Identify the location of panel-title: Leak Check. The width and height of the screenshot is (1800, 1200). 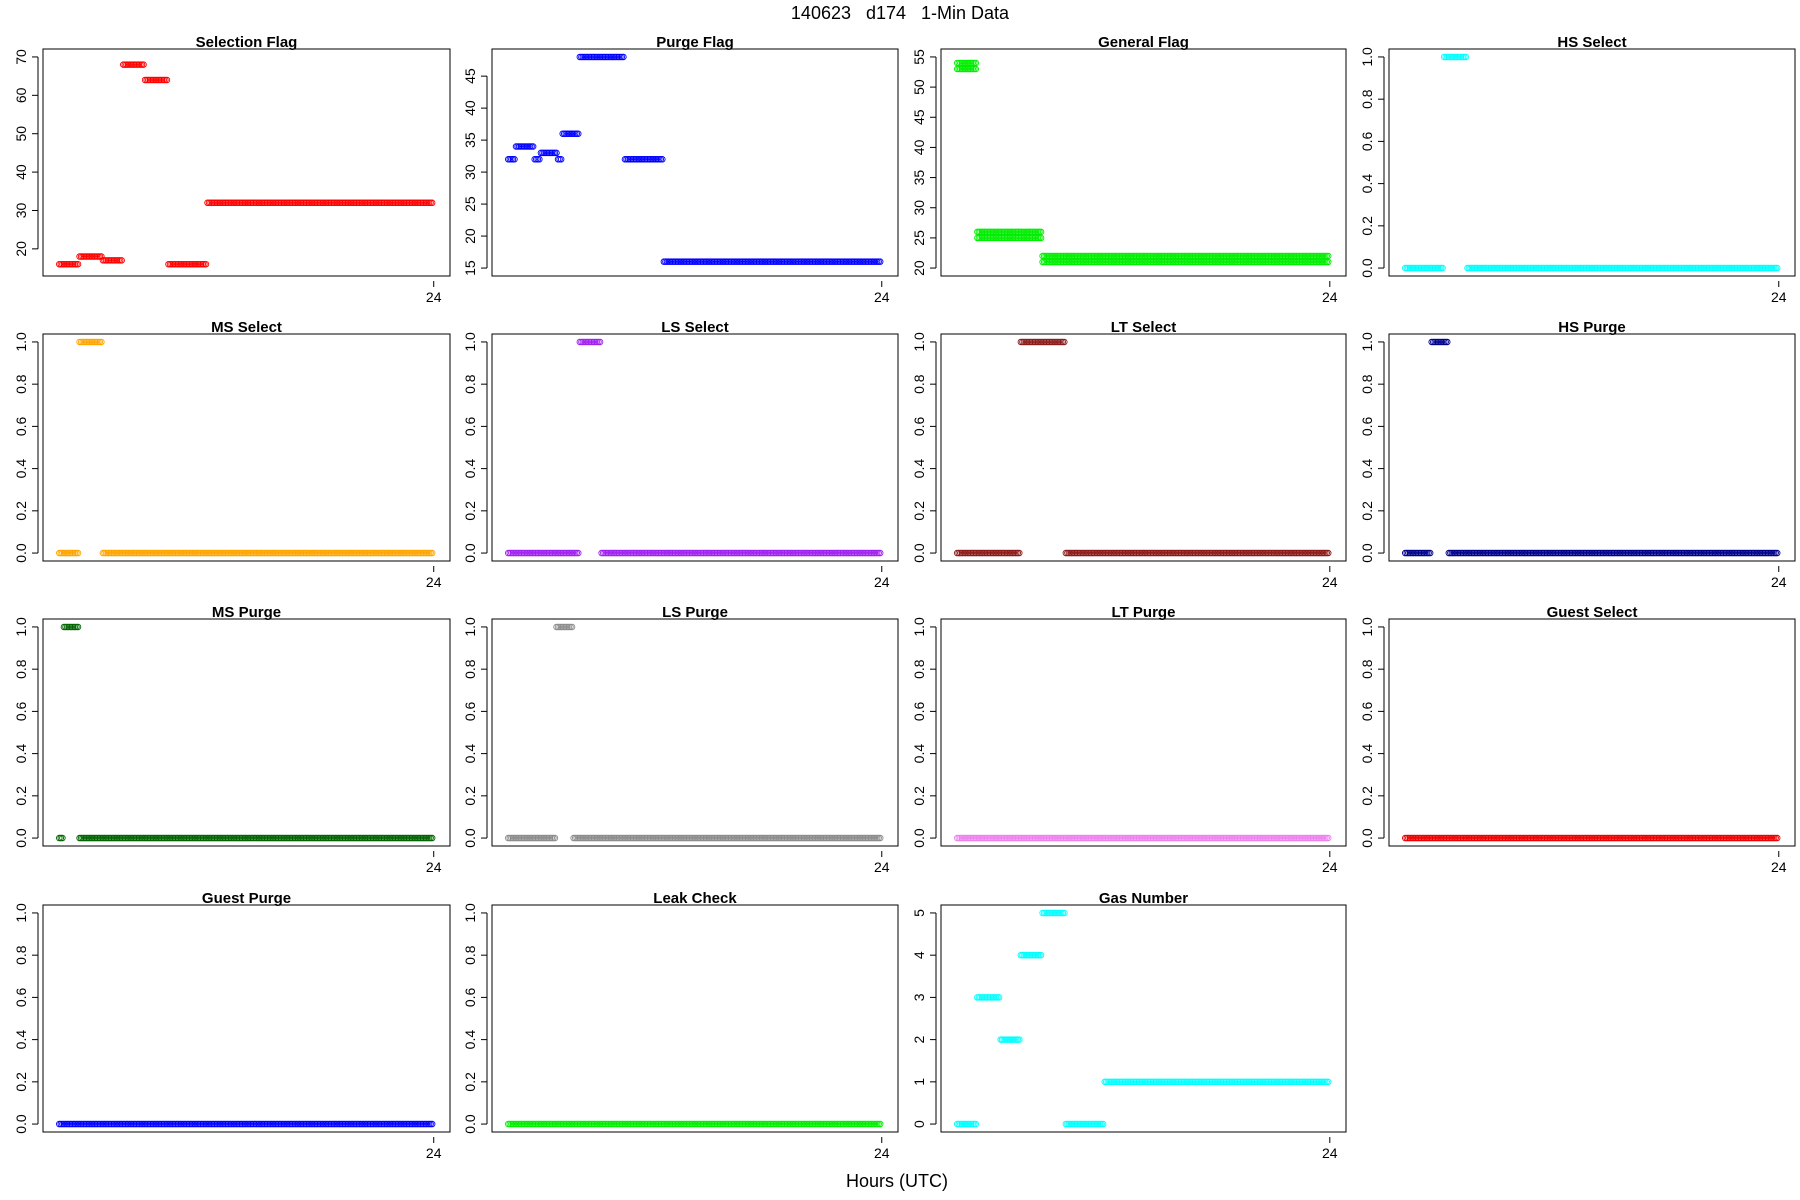
(695, 898).